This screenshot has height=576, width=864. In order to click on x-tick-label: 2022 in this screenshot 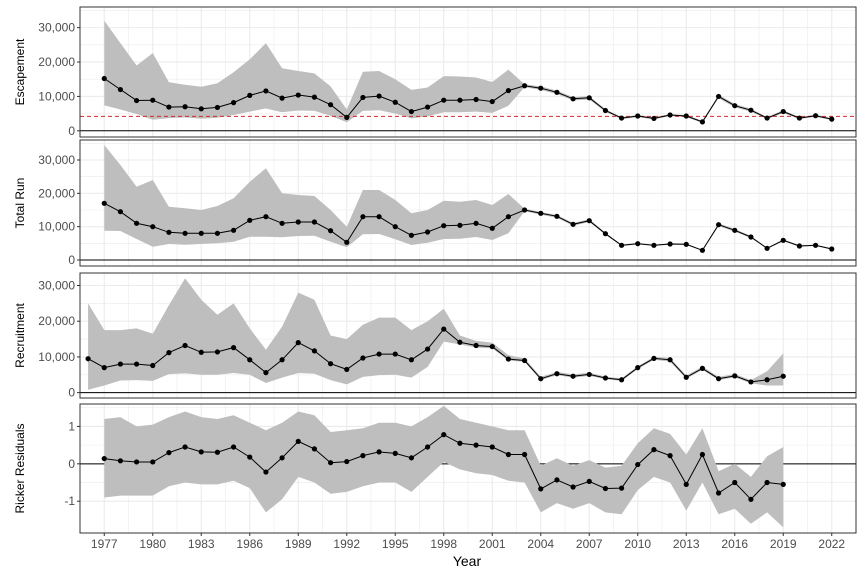, I will do `click(831, 544)`.